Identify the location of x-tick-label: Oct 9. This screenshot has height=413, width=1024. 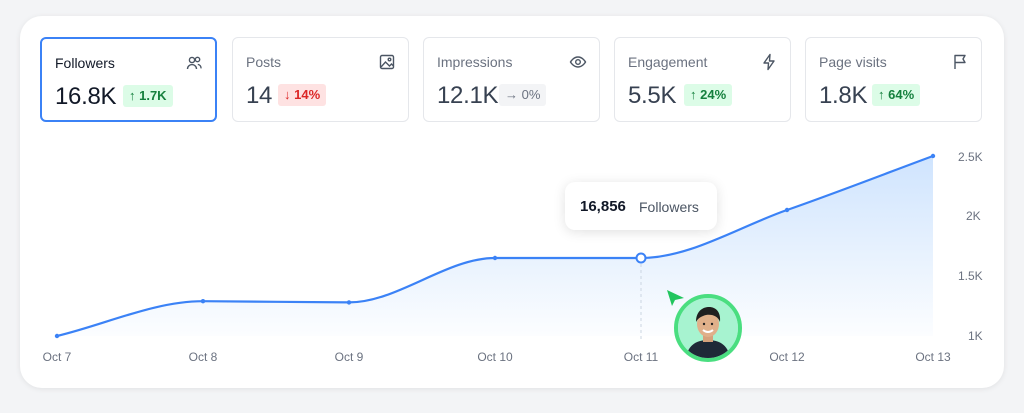
(349, 357).